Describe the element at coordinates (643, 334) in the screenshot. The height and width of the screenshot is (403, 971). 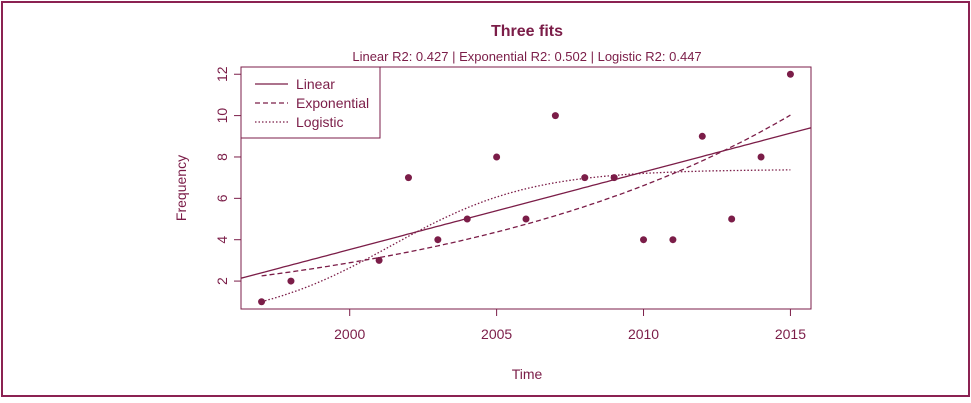
I see `x-tick-label: 2010` at that location.